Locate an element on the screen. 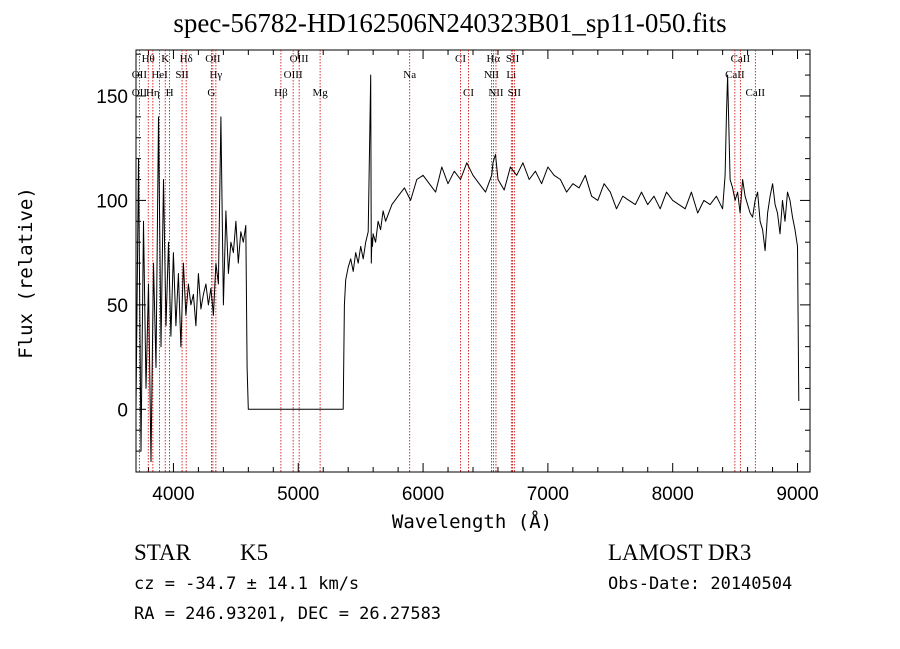 This screenshot has width=900, height=649. line-marker-top: K is located at coordinates (165, 59).